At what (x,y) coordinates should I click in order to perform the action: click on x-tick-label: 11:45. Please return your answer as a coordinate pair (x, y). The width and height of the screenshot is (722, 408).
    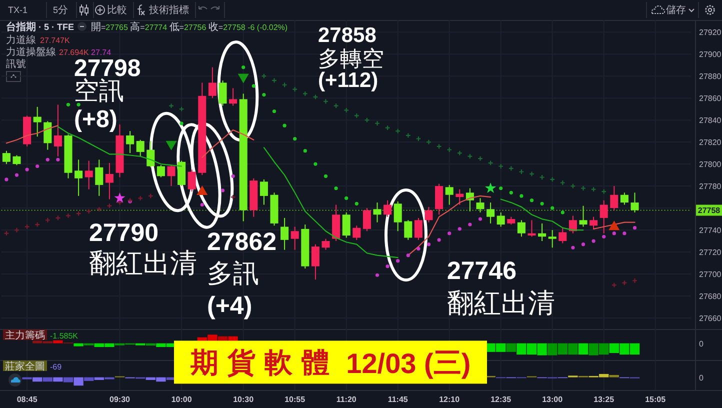
    Looking at the image, I should click on (398, 399).